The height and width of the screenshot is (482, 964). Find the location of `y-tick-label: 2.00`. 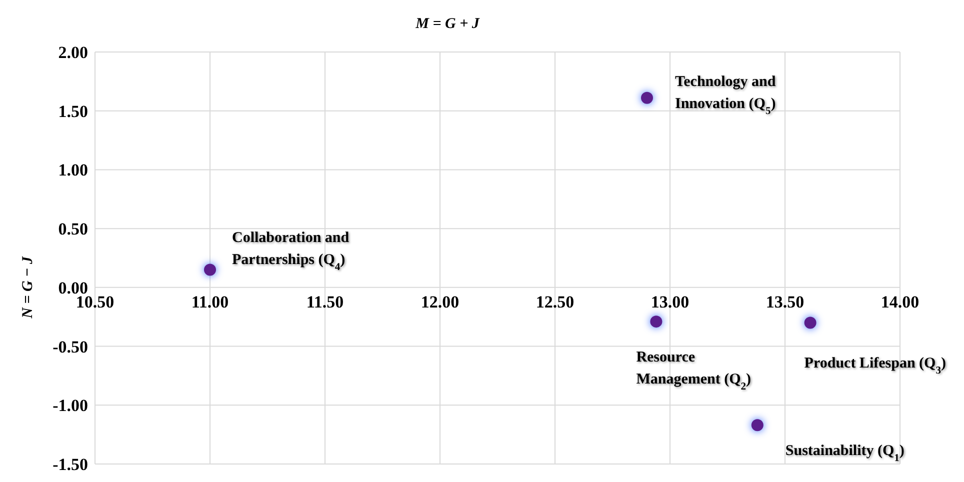

y-tick-label: 2.00 is located at coordinates (73, 52).